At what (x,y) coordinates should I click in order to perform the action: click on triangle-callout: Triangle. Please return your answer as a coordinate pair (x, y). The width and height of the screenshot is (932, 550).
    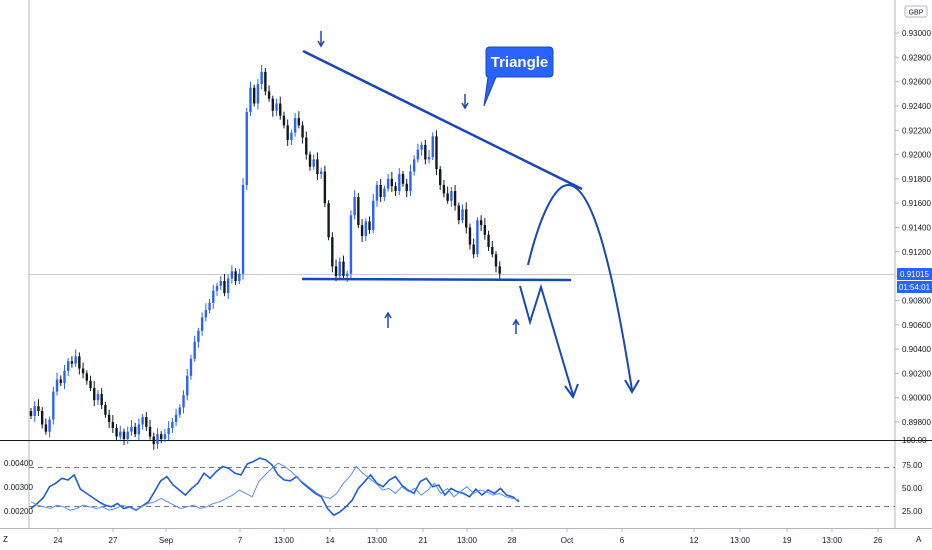
    Looking at the image, I should click on (518, 76).